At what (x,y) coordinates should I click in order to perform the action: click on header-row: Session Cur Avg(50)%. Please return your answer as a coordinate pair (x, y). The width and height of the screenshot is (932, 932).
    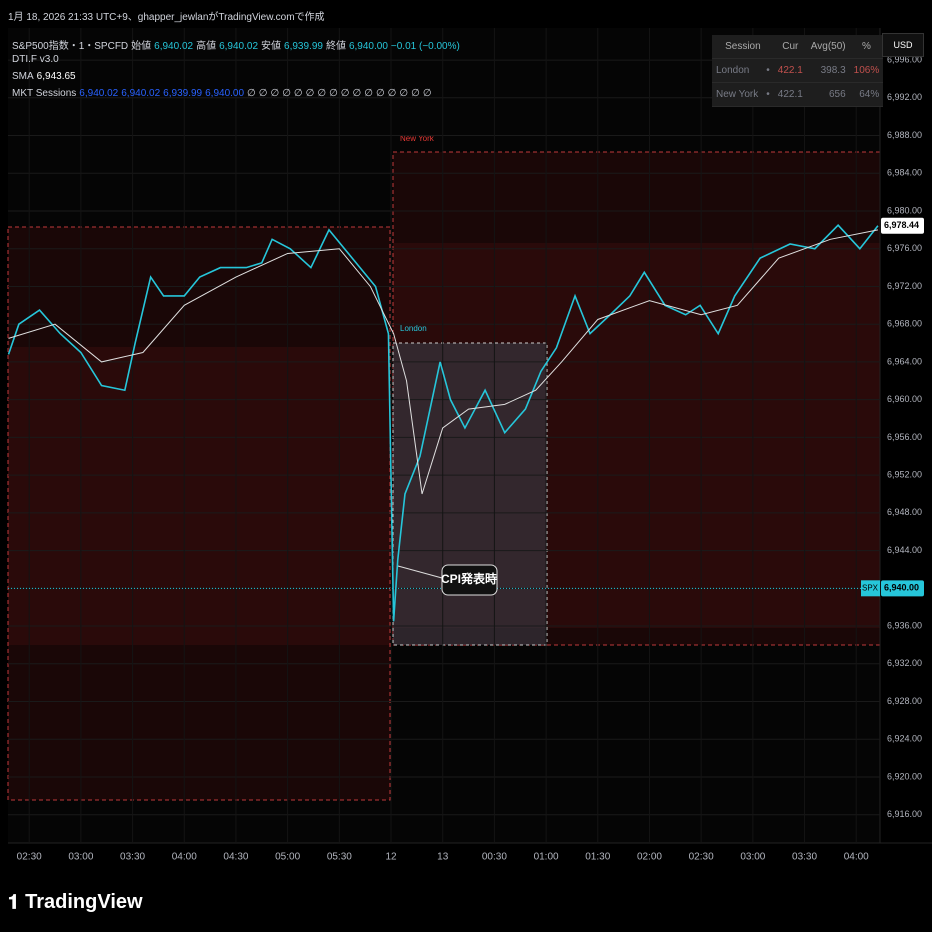
    Looking at the image, I should click on (798, 47).